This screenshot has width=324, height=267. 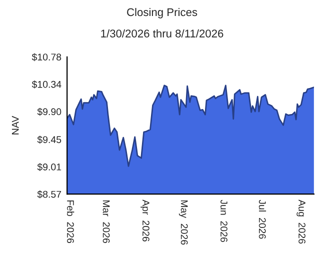 I want to click on x-tick-label: Apr 2026, so click(x=145, y=221).